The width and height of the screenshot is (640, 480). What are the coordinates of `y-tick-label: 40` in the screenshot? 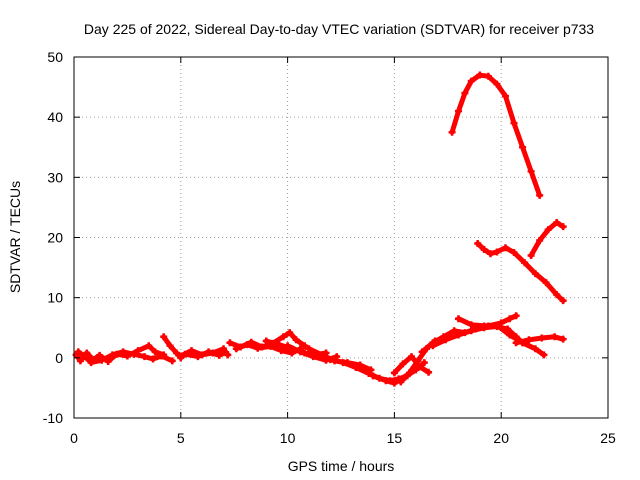 It's located at (55, 117).